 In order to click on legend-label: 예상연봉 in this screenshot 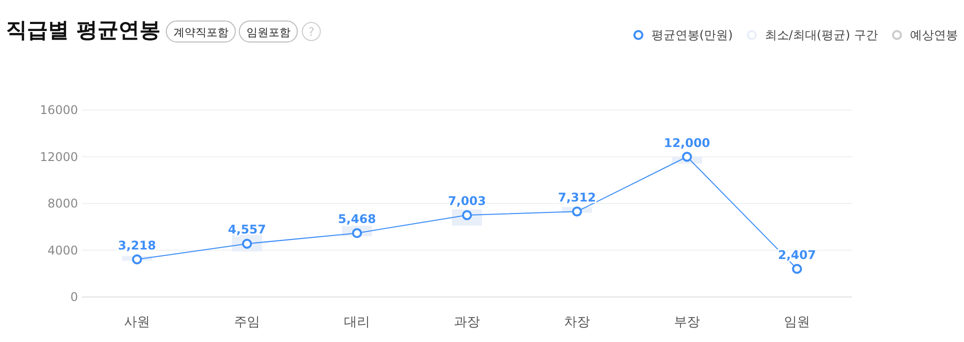, I will do `click(934, 35)`.